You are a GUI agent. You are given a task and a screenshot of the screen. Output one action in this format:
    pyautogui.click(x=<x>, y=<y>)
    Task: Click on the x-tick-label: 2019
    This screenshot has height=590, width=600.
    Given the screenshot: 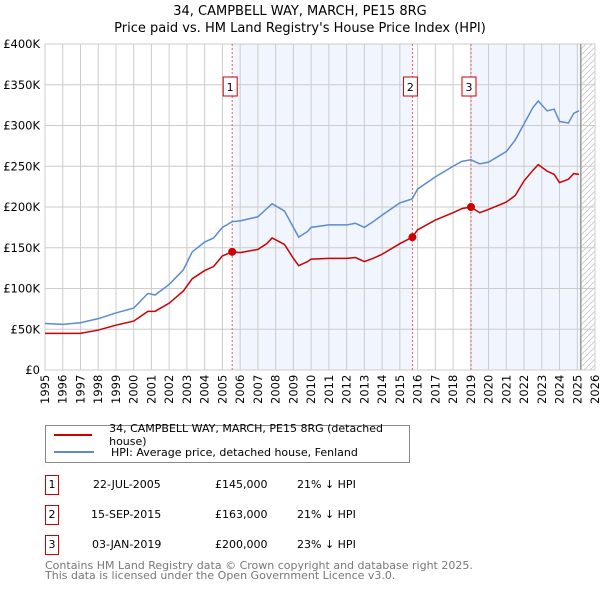 What is the action you would take?
    pyautogui.click(x=471, y=389)
    